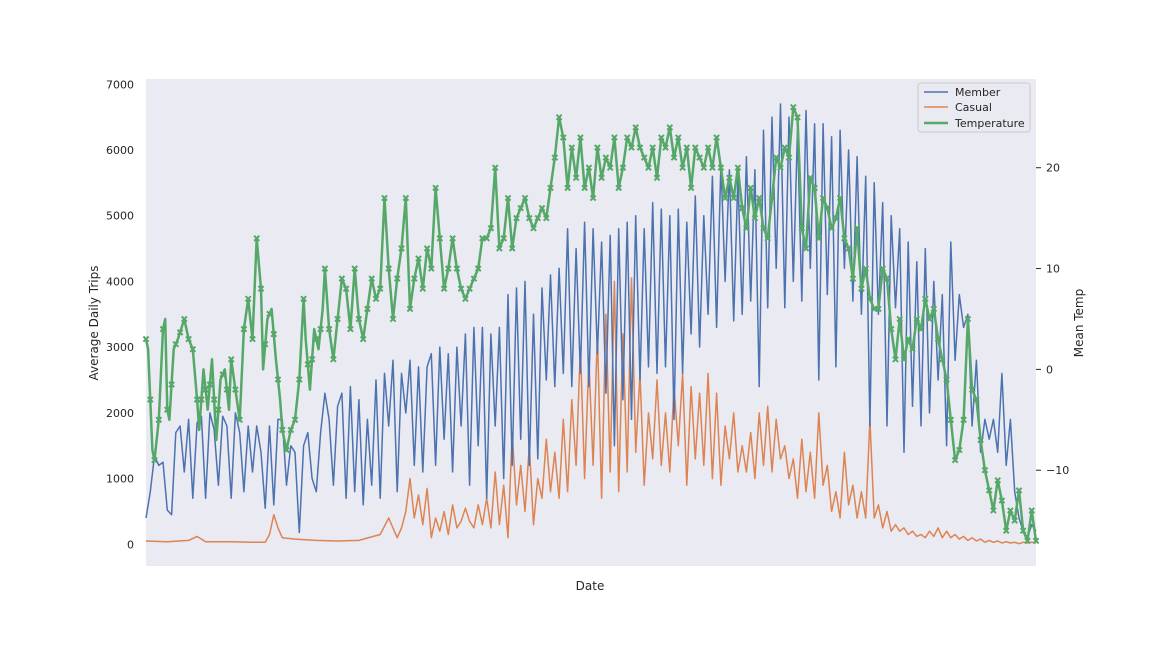  Describe the element at coordinates (1052, 319) in the screenshot. I see `right-axis-ticks: −10 0 10 20` at that location.